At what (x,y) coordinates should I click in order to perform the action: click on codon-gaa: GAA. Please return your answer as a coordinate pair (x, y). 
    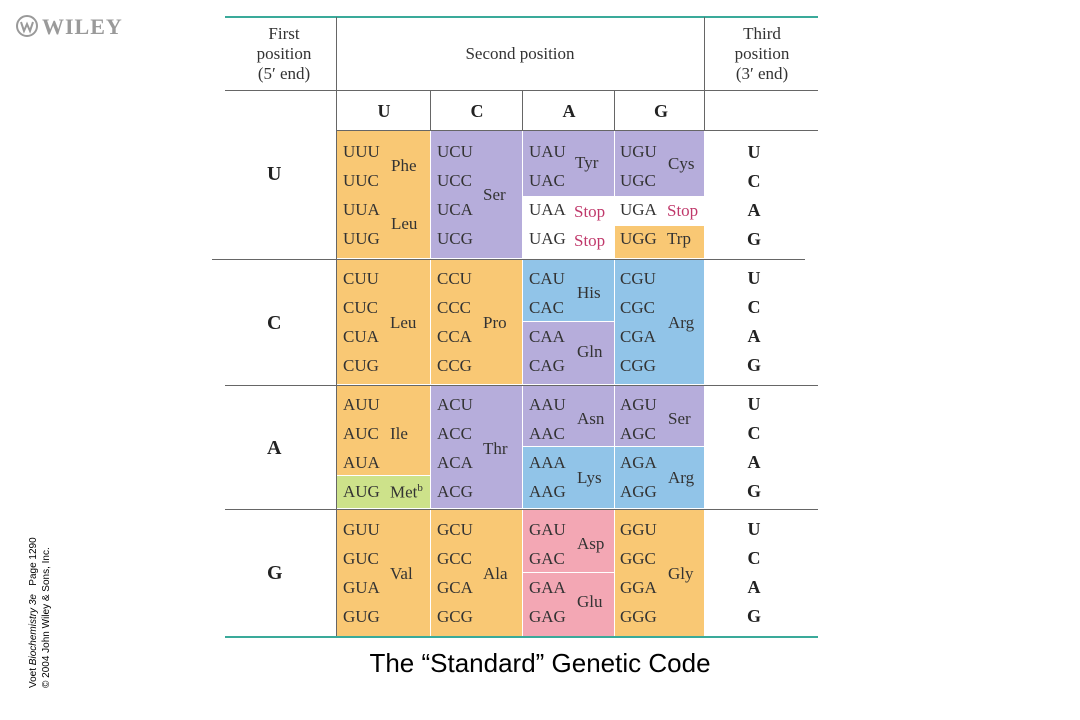
    Looking at the image, I should click on (547, 587).